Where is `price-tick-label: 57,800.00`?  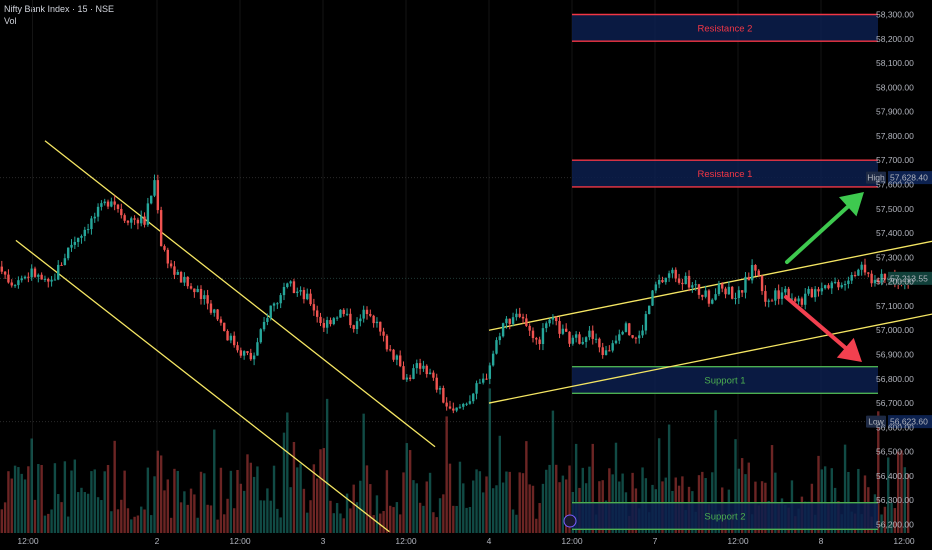 price-tick-label: 57,800.00 is located at coordinates (895, 136).